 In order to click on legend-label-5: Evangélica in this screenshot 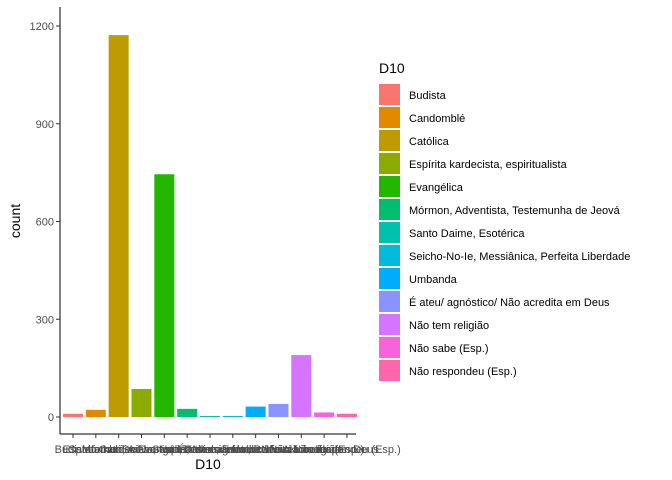, I will do `click(436, 188)`.